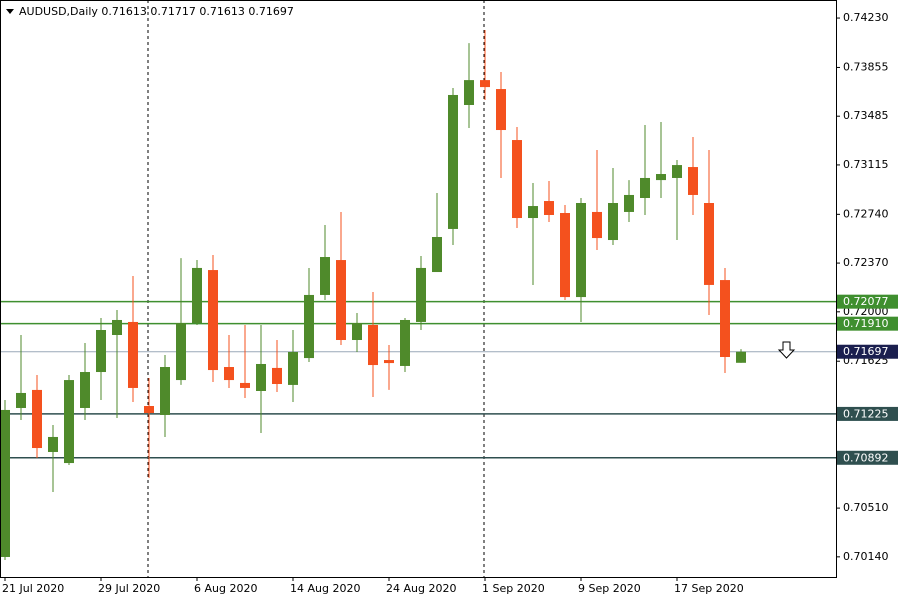 The width and height of the screenshot is (900, 604). I want to click on level-label: 0.72077, so click(866, 301).